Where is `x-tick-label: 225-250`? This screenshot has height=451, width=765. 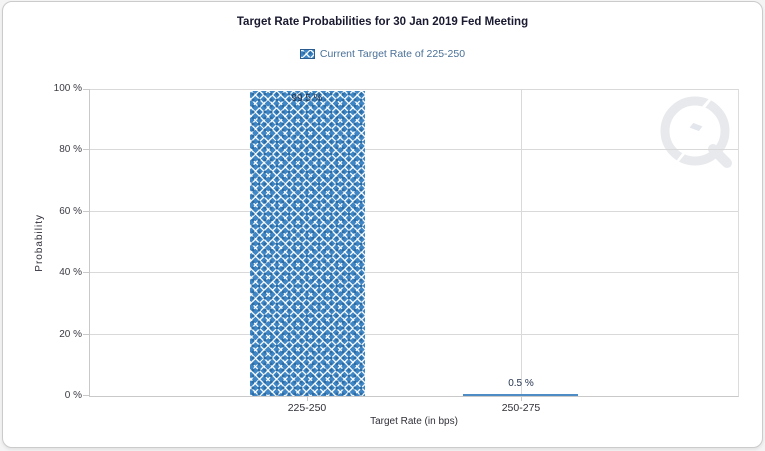 x-tick-label: 225-250 is located at coordinates (307, 408).